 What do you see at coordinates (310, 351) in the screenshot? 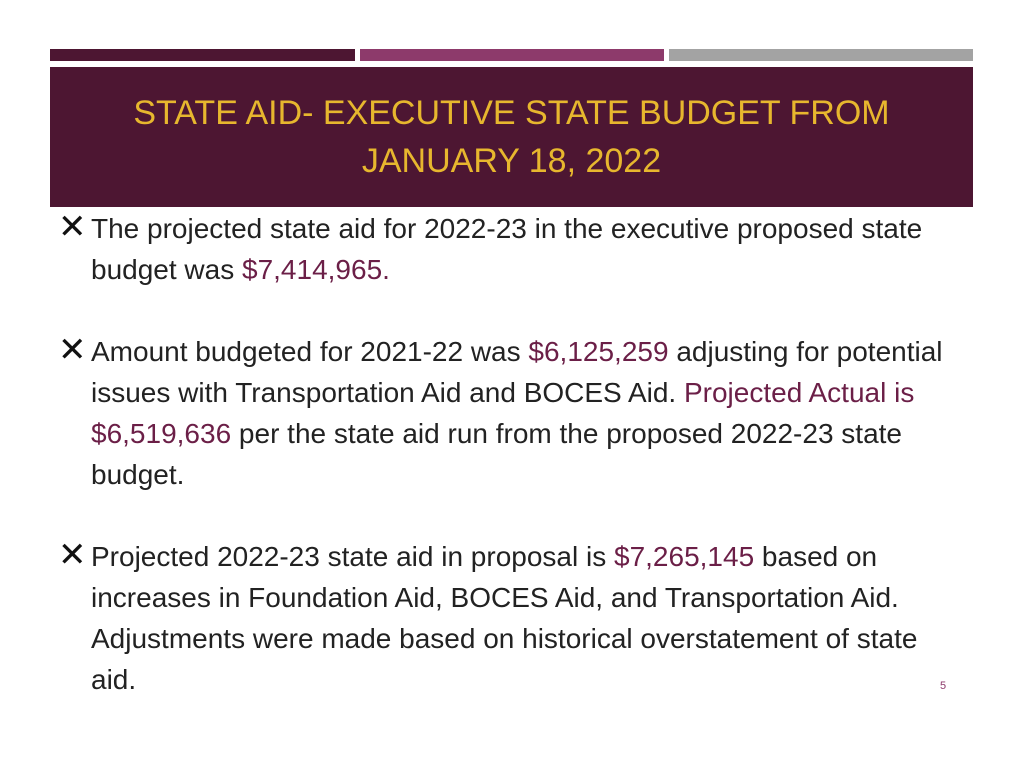
I see `bullet-text: Amount budgeted for 2021-22 was` at bounding box center [310, 351].